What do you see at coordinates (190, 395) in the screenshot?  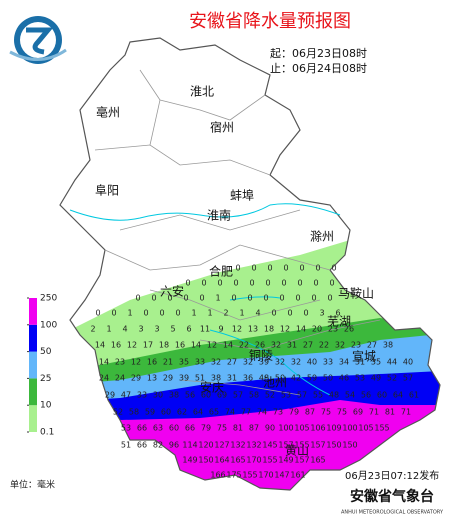 I see `forecast-value: 56` at bounding box center [190, 395].